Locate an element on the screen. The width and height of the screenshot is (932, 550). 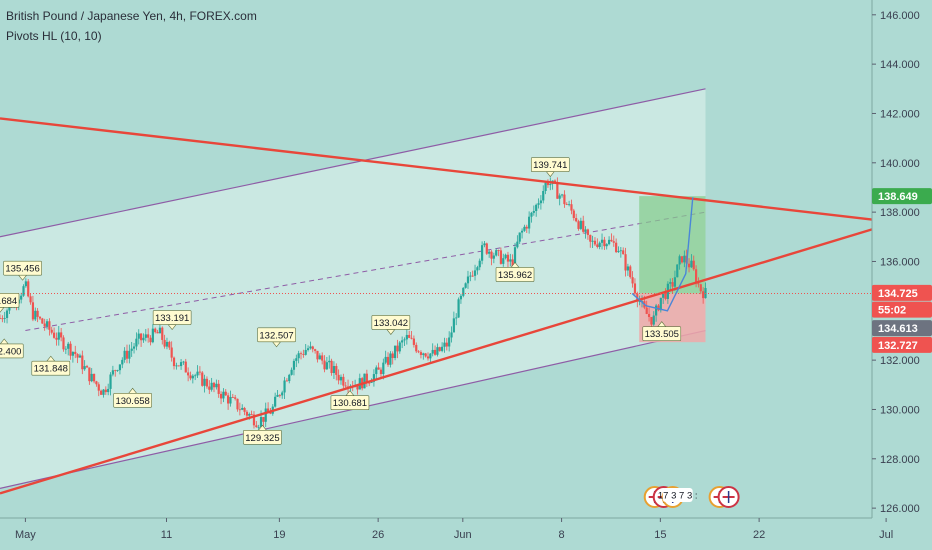
price-tag-label: 138.649 is located at coordinates (898, 197).